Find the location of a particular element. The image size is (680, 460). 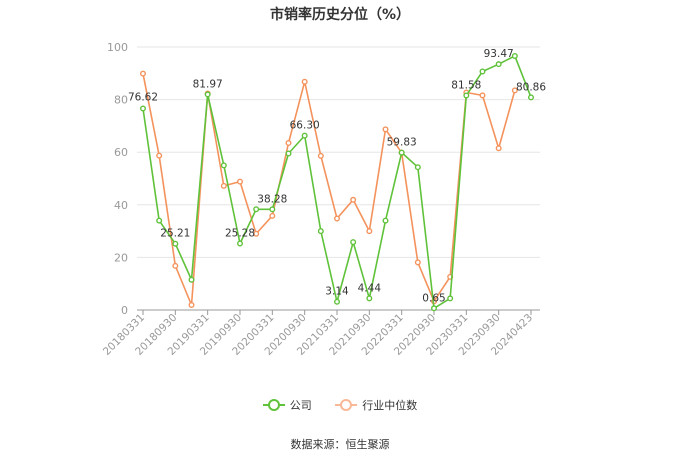

data-label: 80.86 is located at coordinates (531, 87).